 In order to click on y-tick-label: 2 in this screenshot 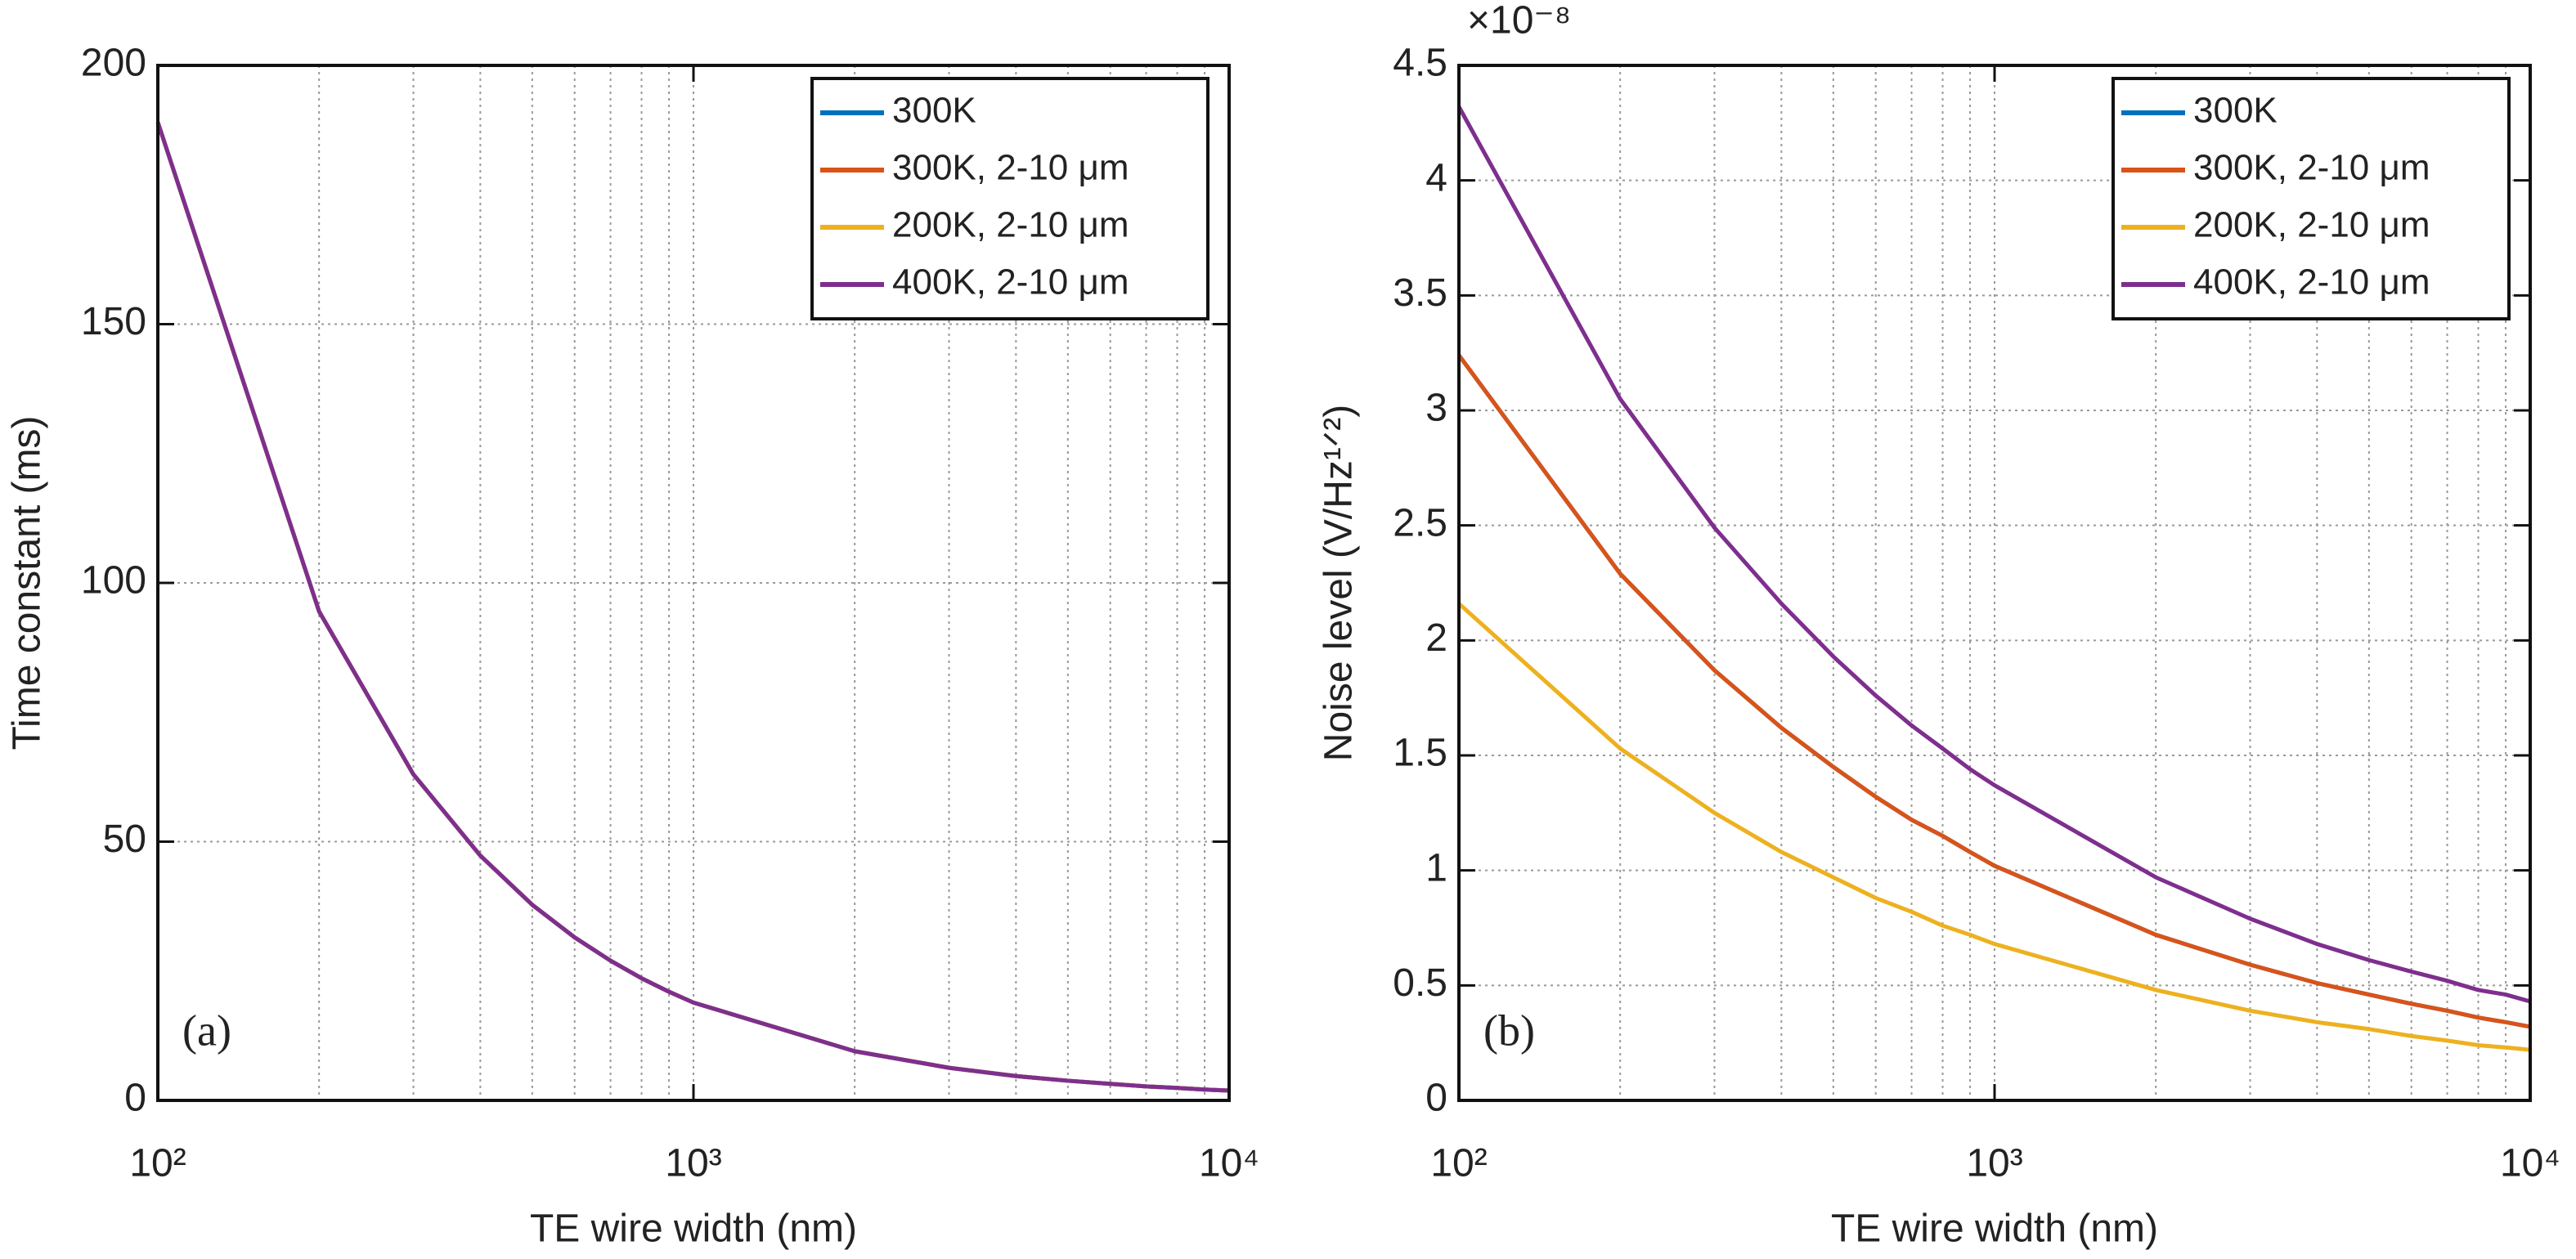, I will do `click(1436, 638)`.